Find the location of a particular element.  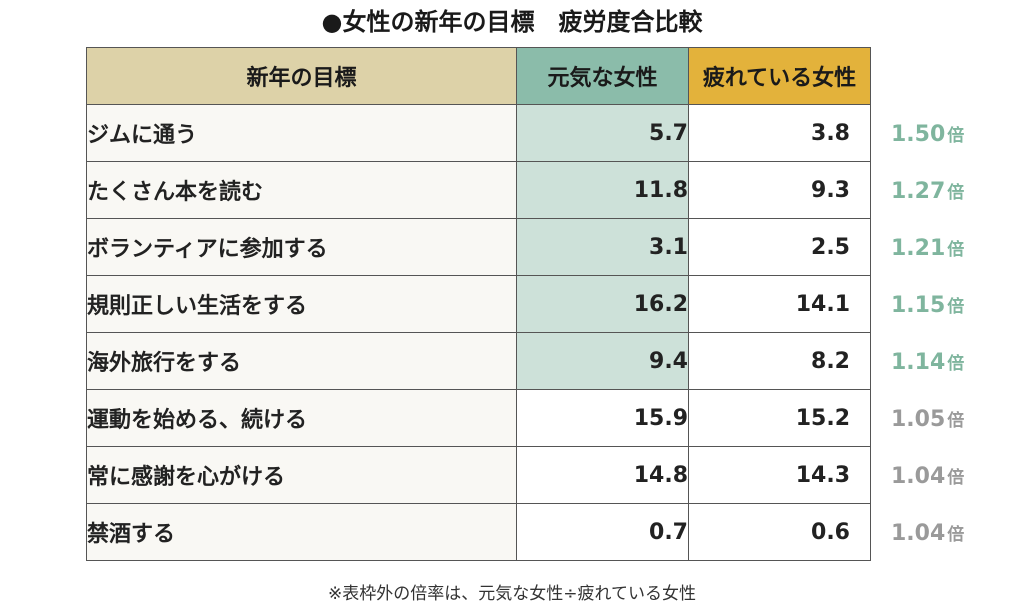

ratio-label: 1.50 倍 is located at coordinates (927, 134).